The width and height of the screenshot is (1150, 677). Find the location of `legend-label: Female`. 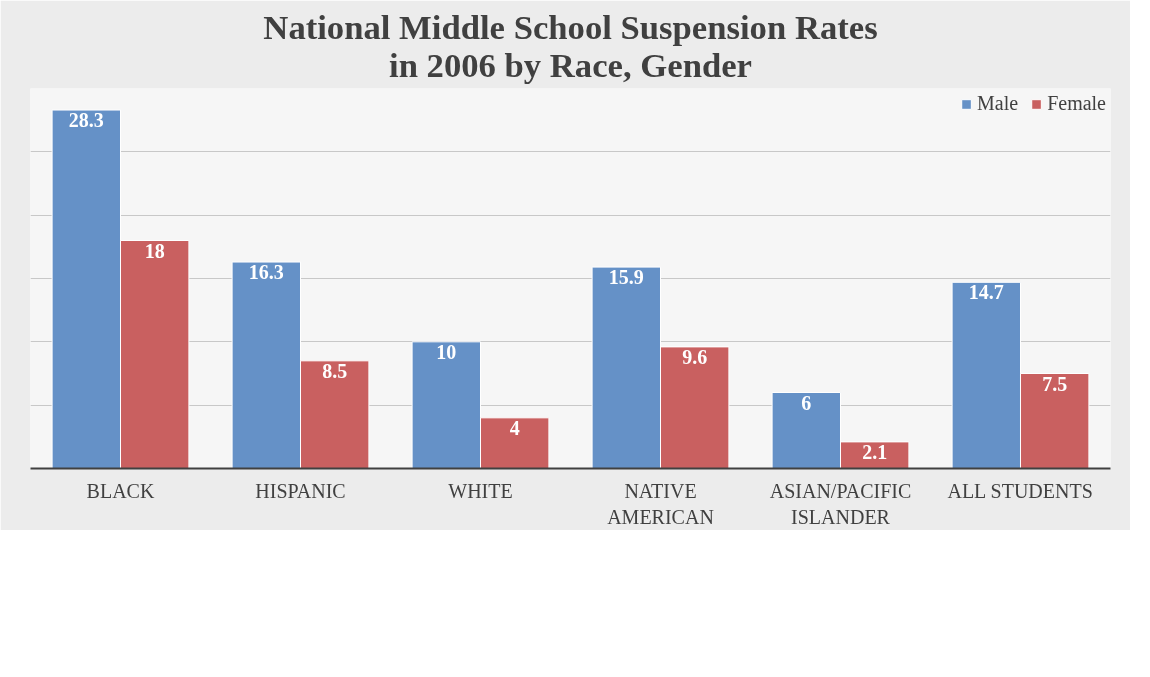

legend-label: Female is located at coordinates (1076, 103).